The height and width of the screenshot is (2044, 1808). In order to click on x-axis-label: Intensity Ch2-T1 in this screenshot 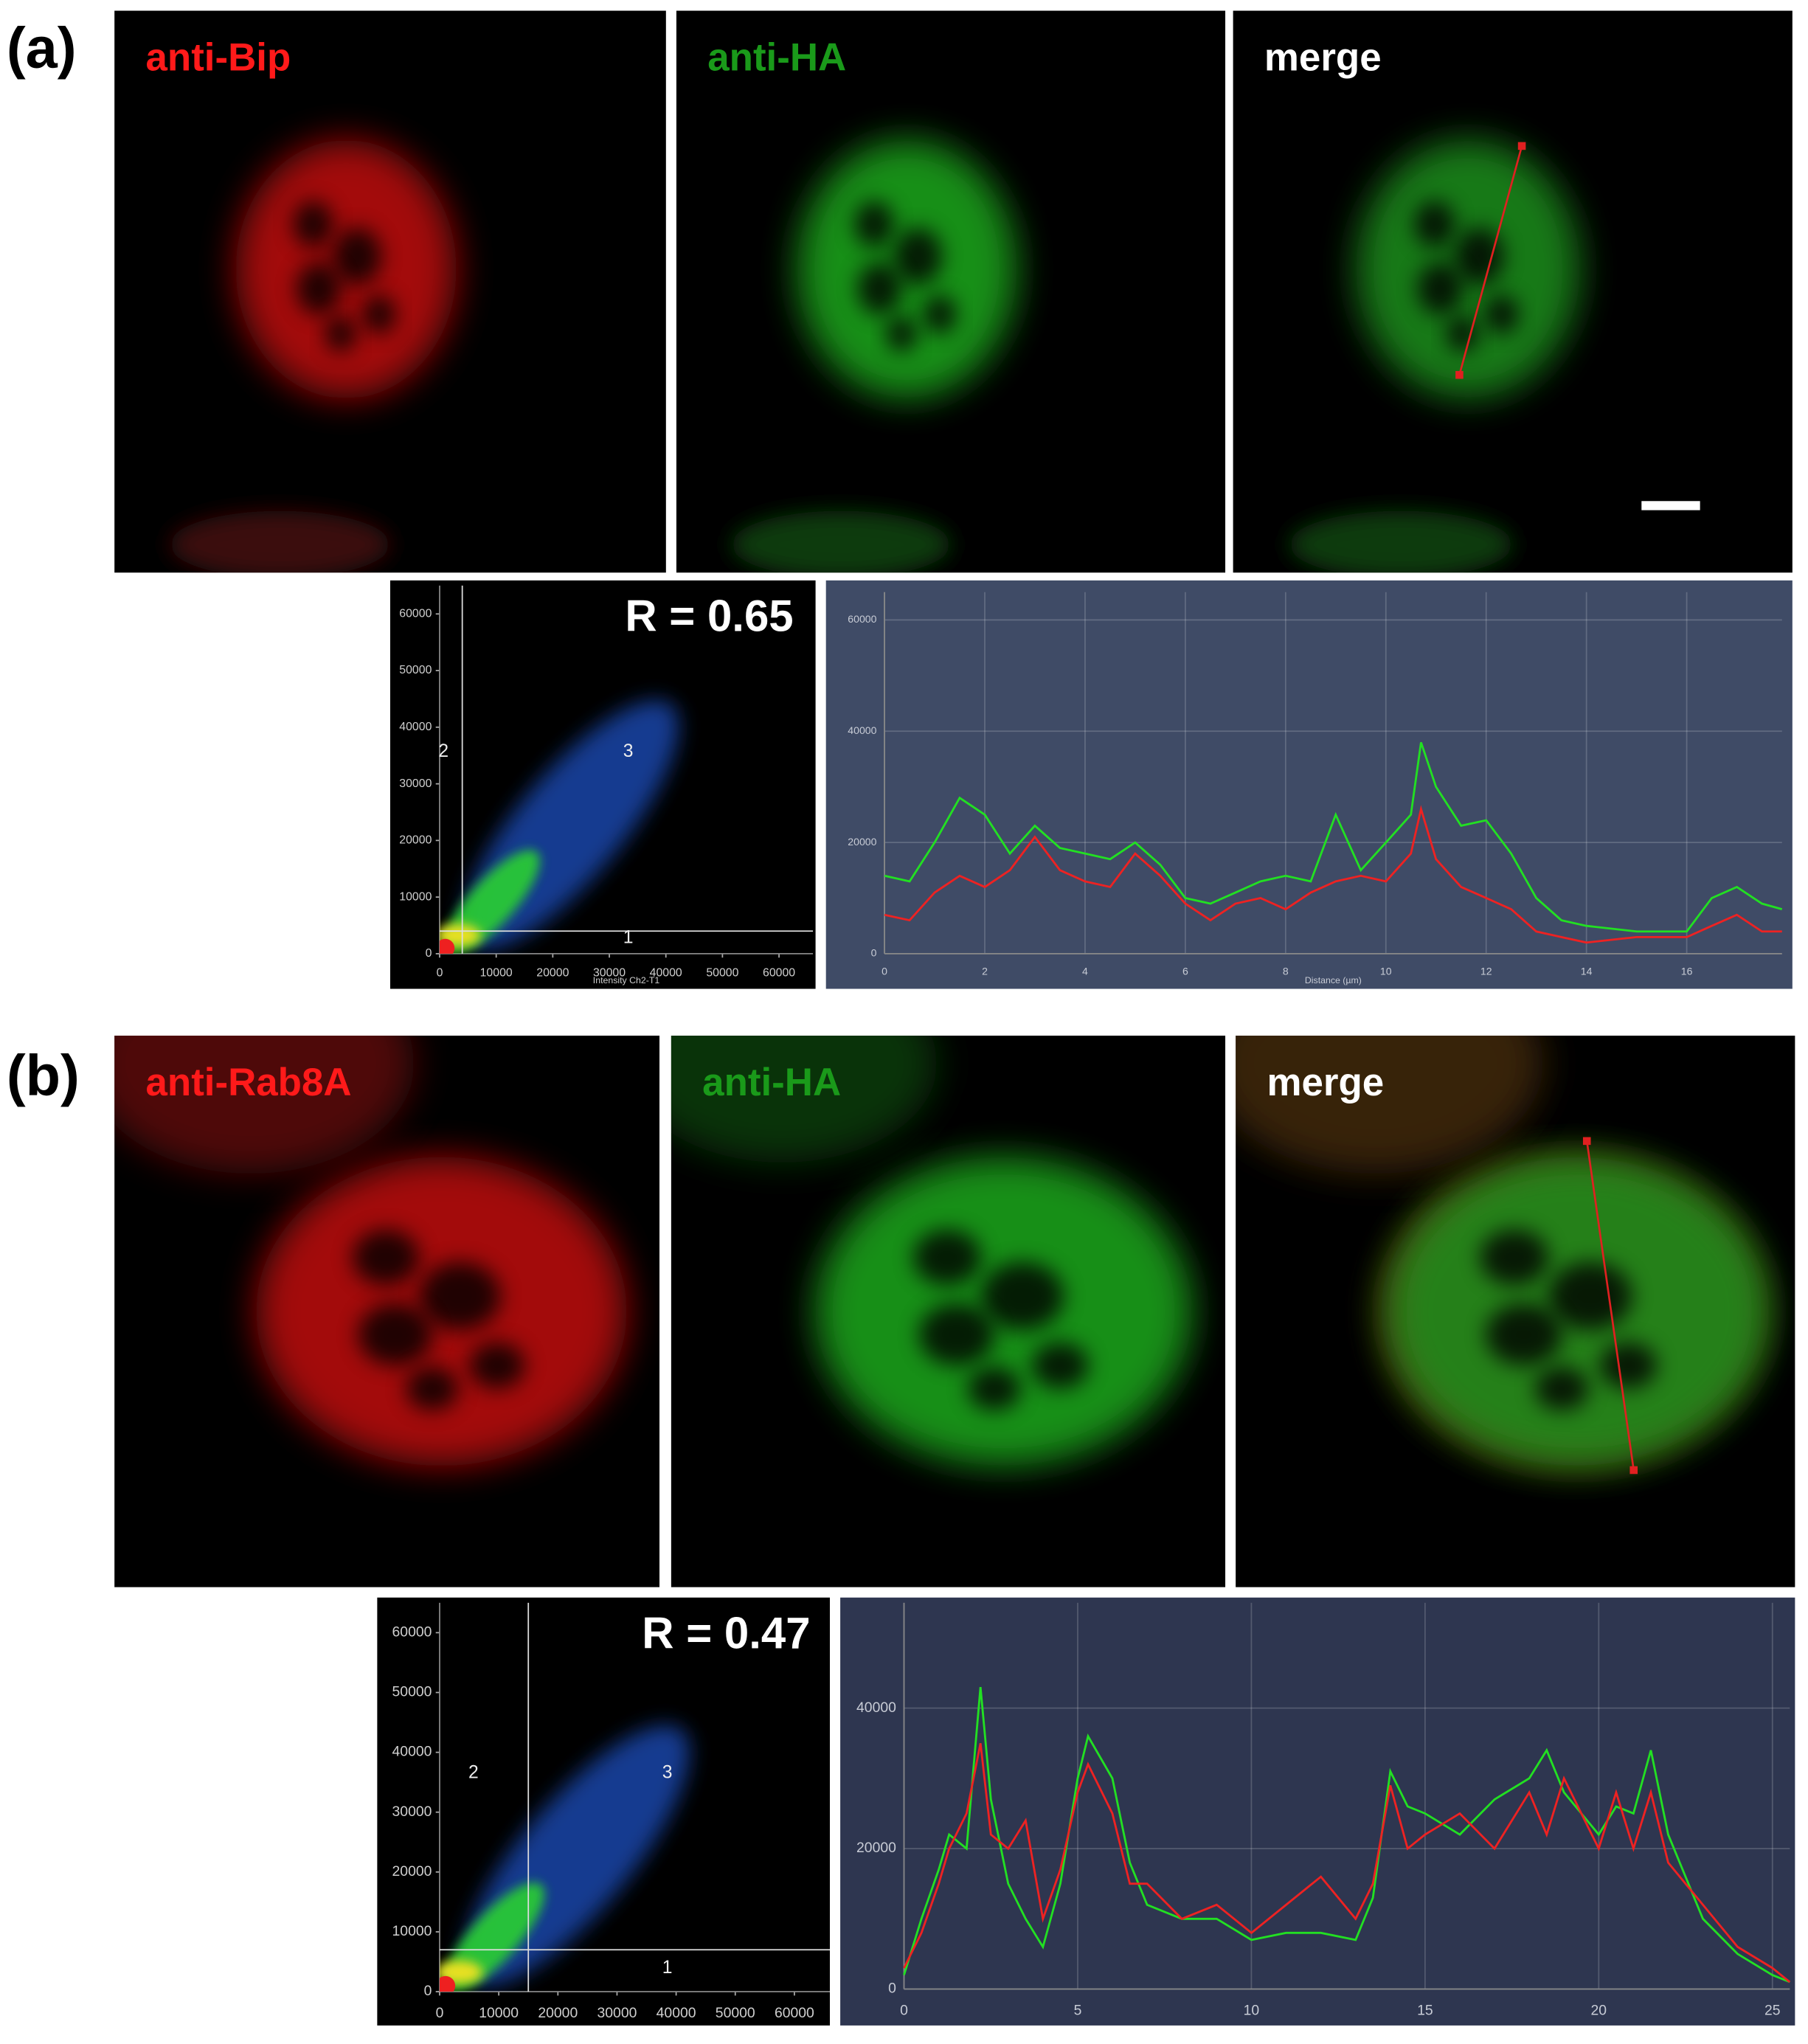, I will do `click(627, 980)`.